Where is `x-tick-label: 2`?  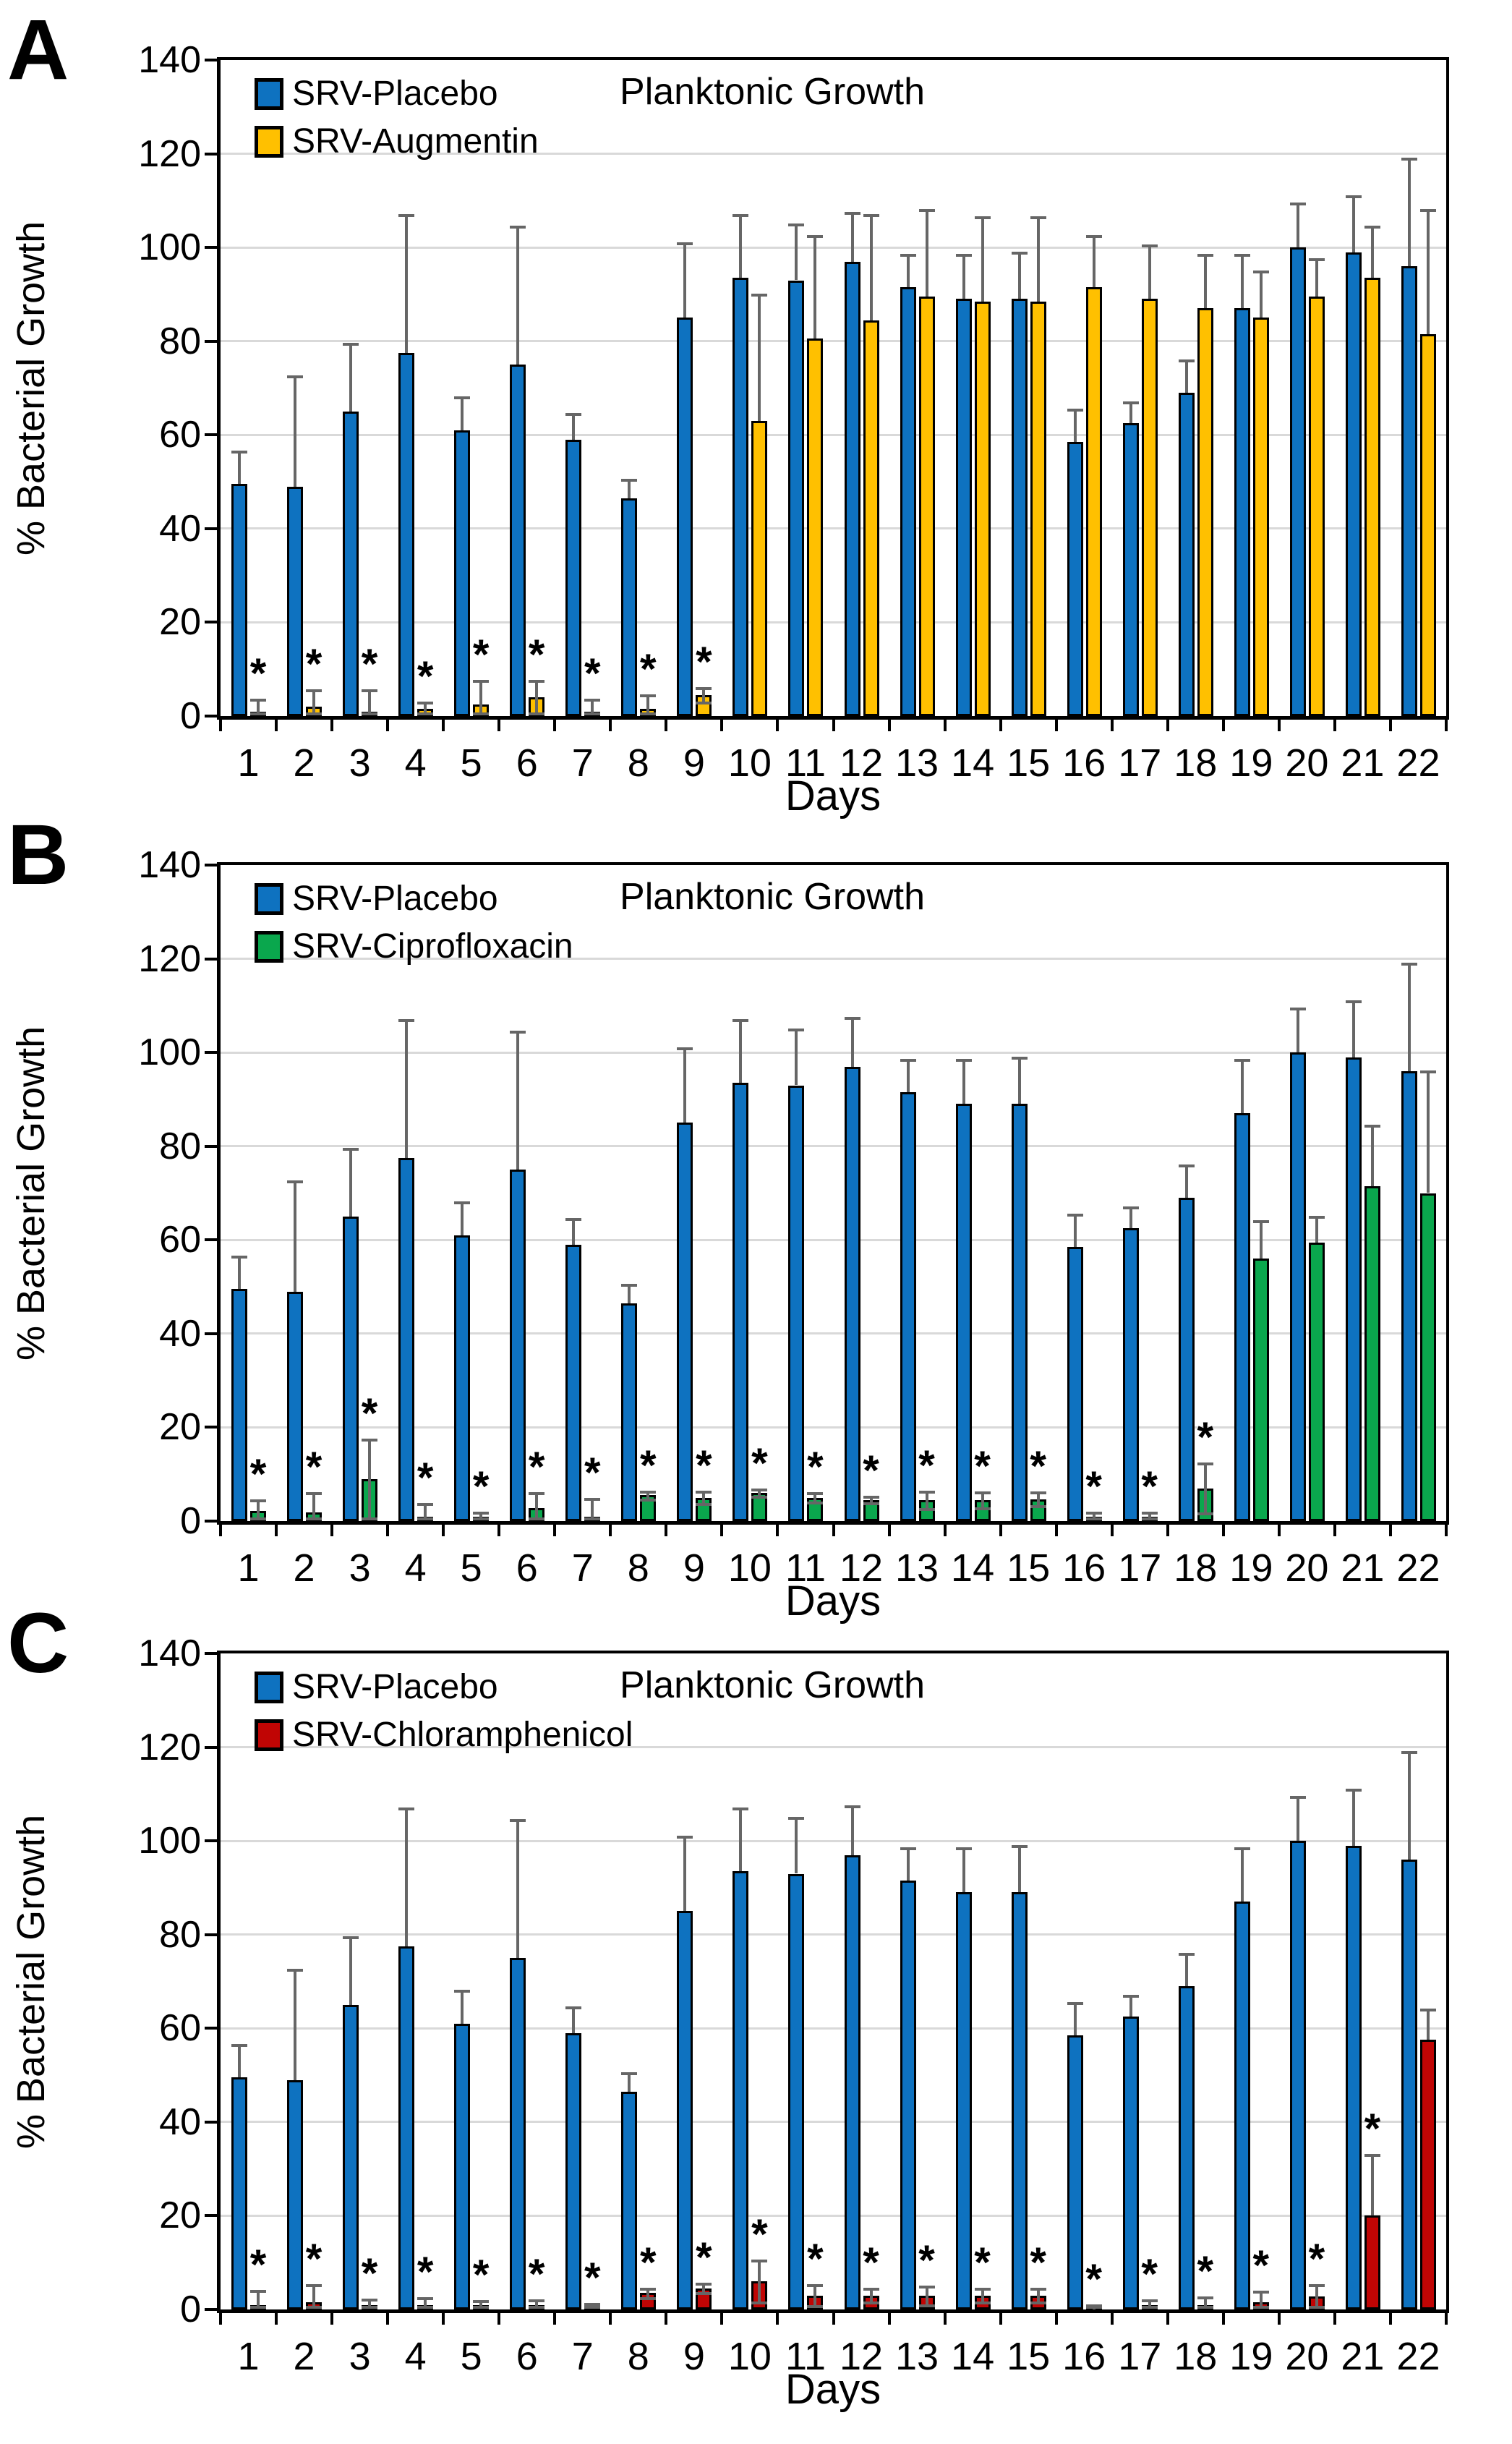
x-tick-label: 2 is located at coordinates (304, 1568).